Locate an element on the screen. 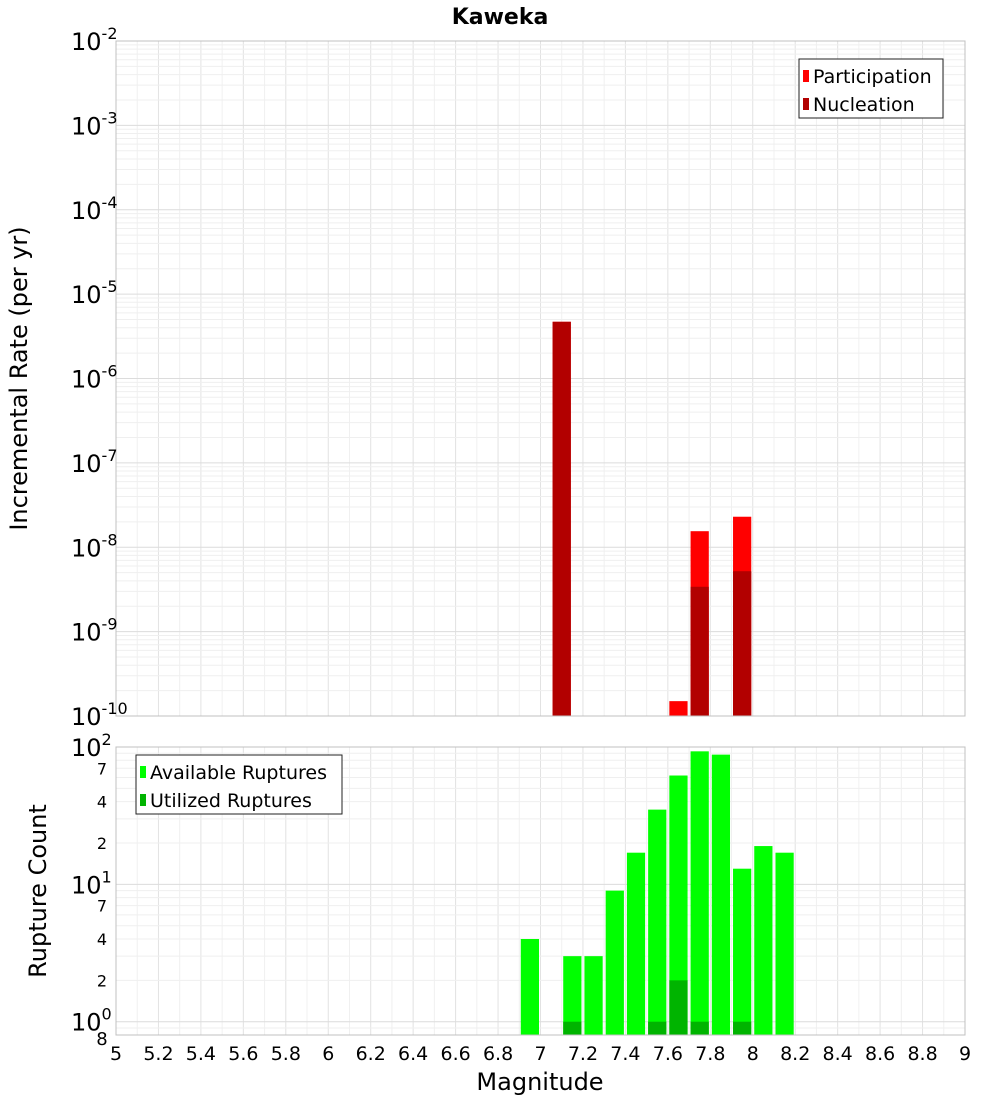  x-tick-label: 6.6 is located at coordinates (455, 1054).